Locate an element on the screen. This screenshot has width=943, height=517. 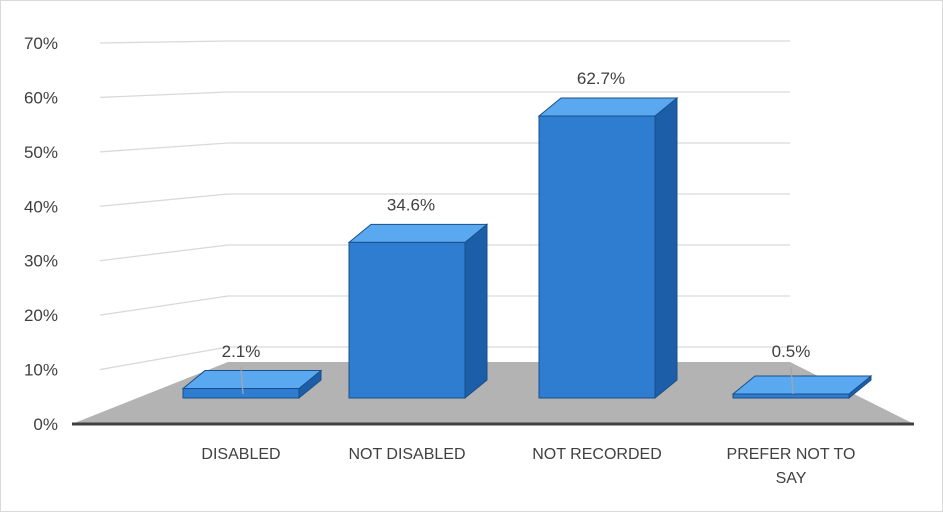
y-tick-label: 70% is located at coordinates (41, 43).